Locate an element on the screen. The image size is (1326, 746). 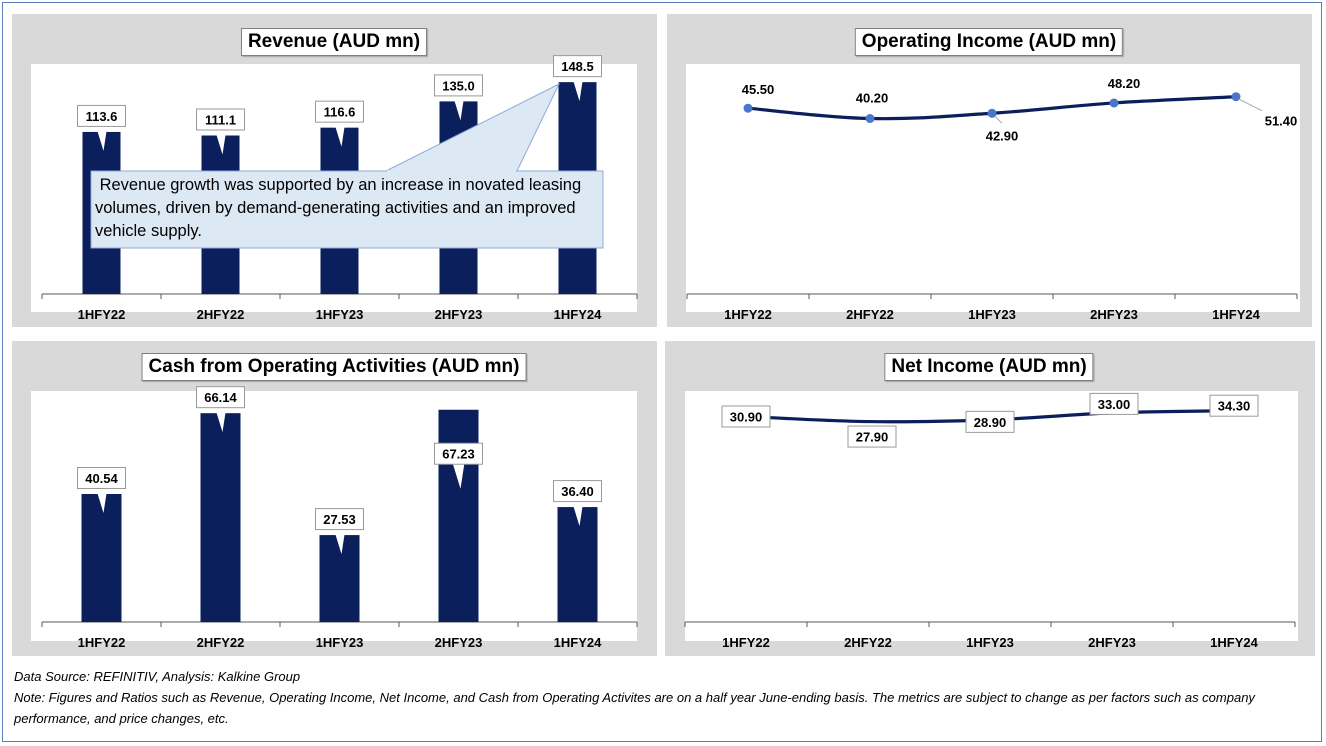
data-label: 36.40 is located at coordinates (577, 491).